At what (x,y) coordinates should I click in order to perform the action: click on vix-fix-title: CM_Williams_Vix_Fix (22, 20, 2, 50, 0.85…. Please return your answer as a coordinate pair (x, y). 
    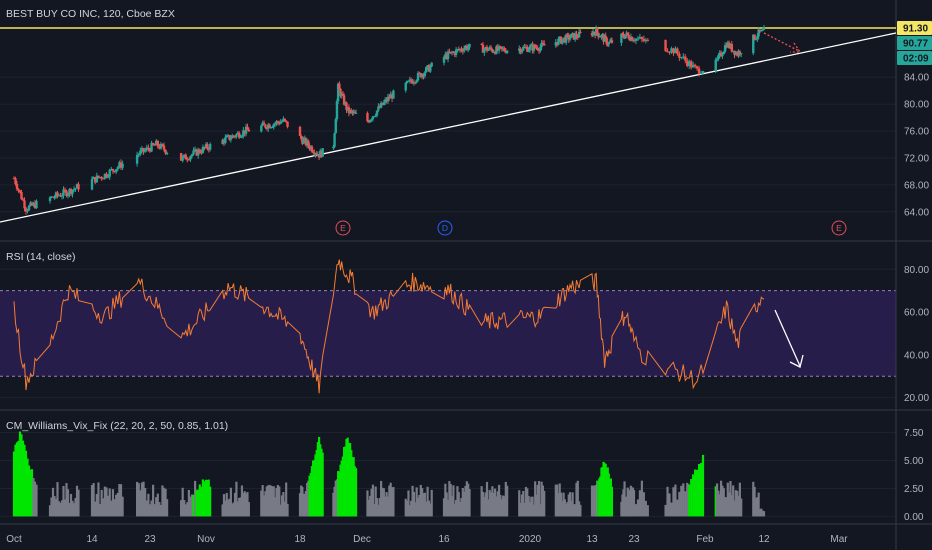
    Looking at the image, I should click on (117, 426).